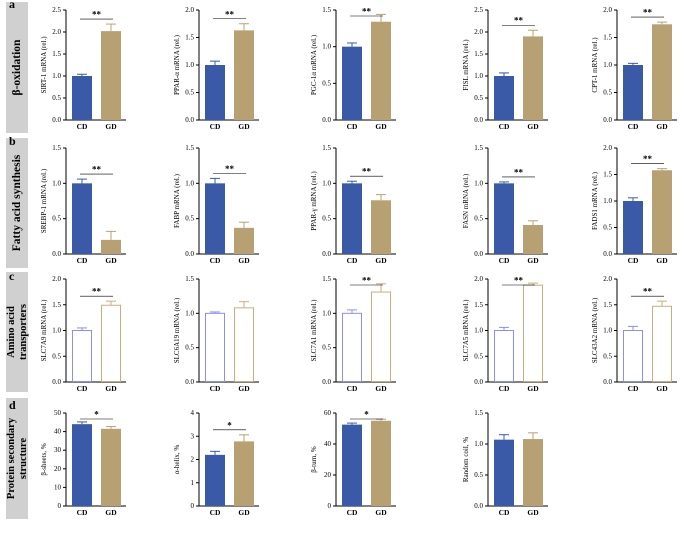 The image size is (685, 534). I want to click on y-tick-label: 2, so click(193, 460).